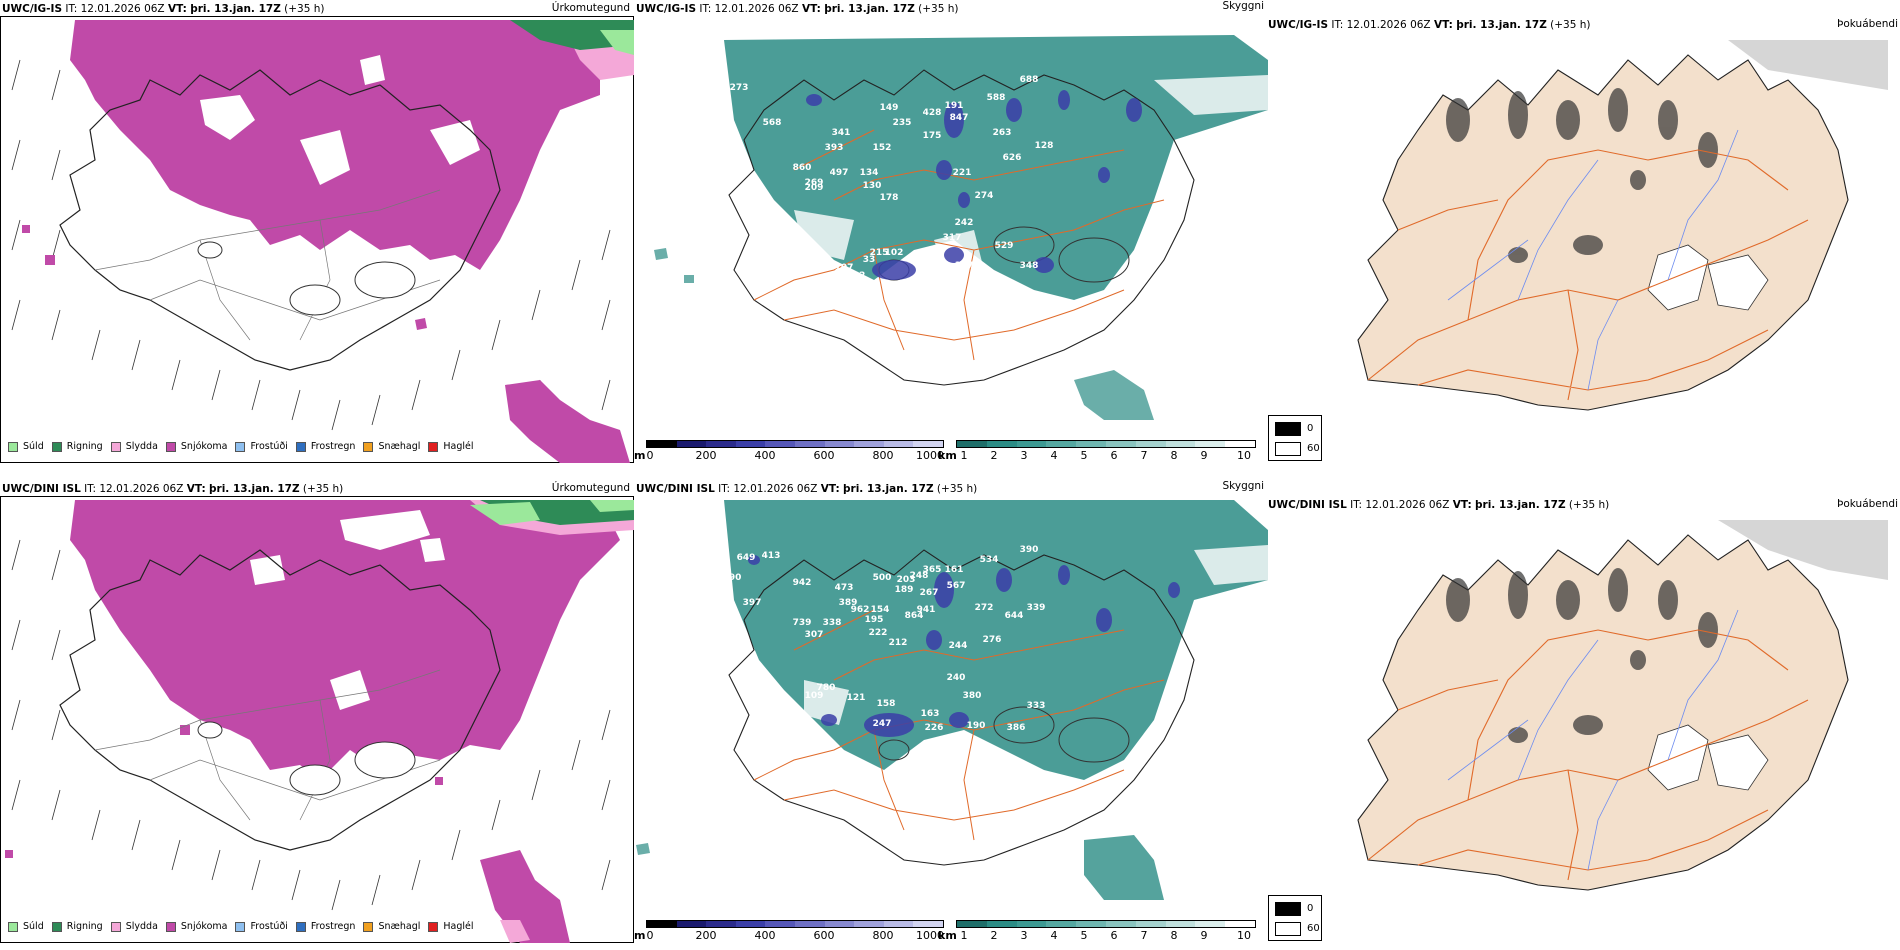  I want to click on cloud-base-label: 860, so click(802, 168).